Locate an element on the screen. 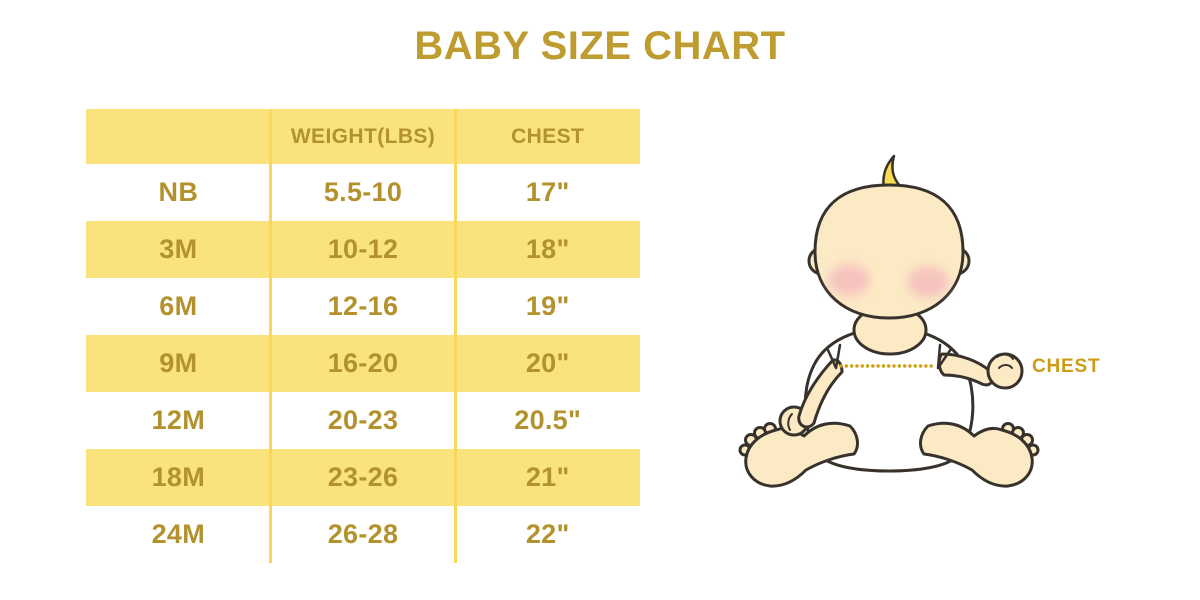  header-chest-cell: CHEST is located at coordinates (548, 136).